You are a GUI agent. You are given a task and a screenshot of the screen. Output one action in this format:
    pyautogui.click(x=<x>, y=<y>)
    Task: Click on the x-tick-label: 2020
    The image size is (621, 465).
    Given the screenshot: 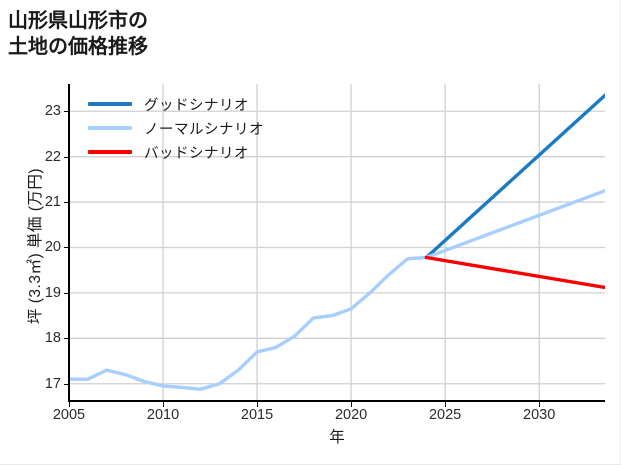 What is the action you would take?
    pyautogui.click(x=351, y=415)
    